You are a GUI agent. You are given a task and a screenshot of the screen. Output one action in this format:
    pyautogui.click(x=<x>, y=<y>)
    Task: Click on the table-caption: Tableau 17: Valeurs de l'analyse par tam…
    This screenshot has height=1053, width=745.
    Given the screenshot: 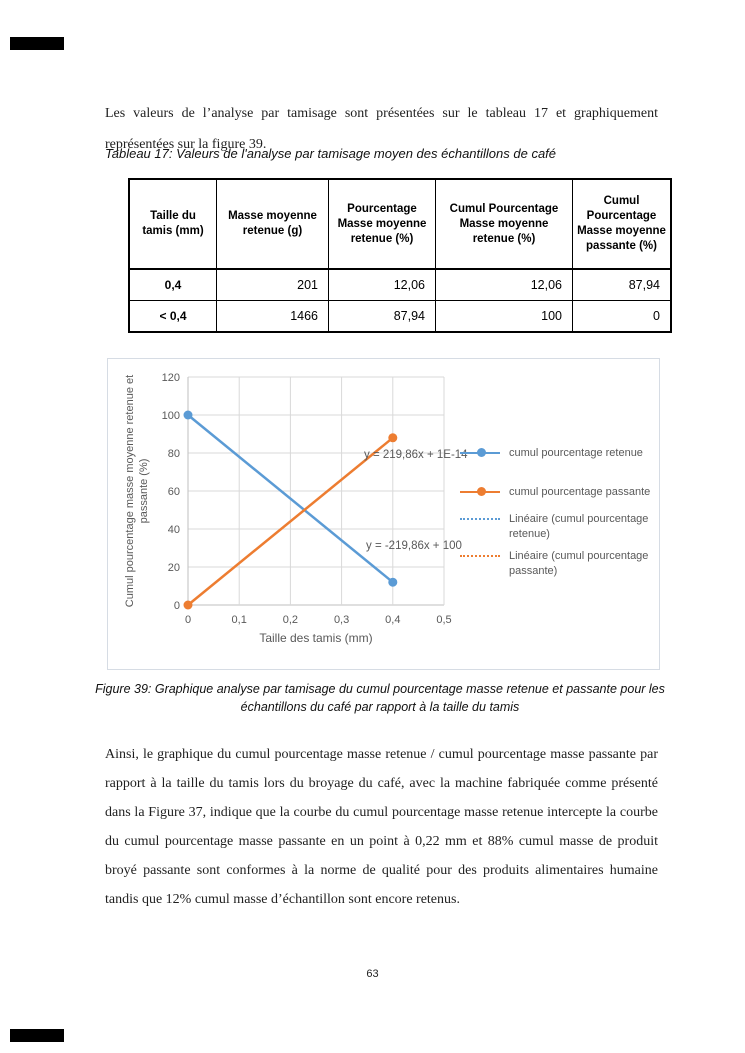 What is the action you would take?
    pyautogui.click(x=331, y=153)
    